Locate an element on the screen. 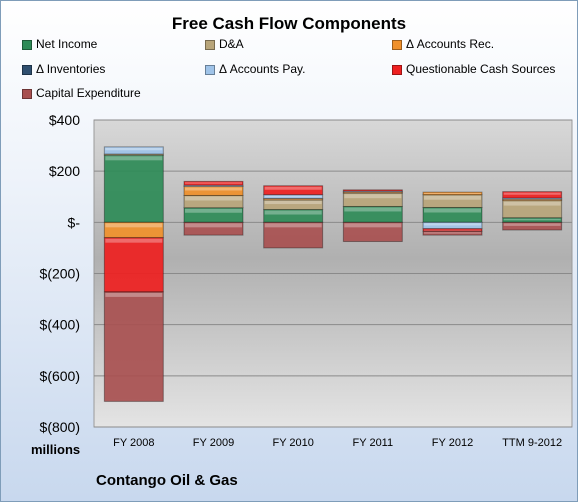  y-tick-label: $- is located at coordinates (74, 222).